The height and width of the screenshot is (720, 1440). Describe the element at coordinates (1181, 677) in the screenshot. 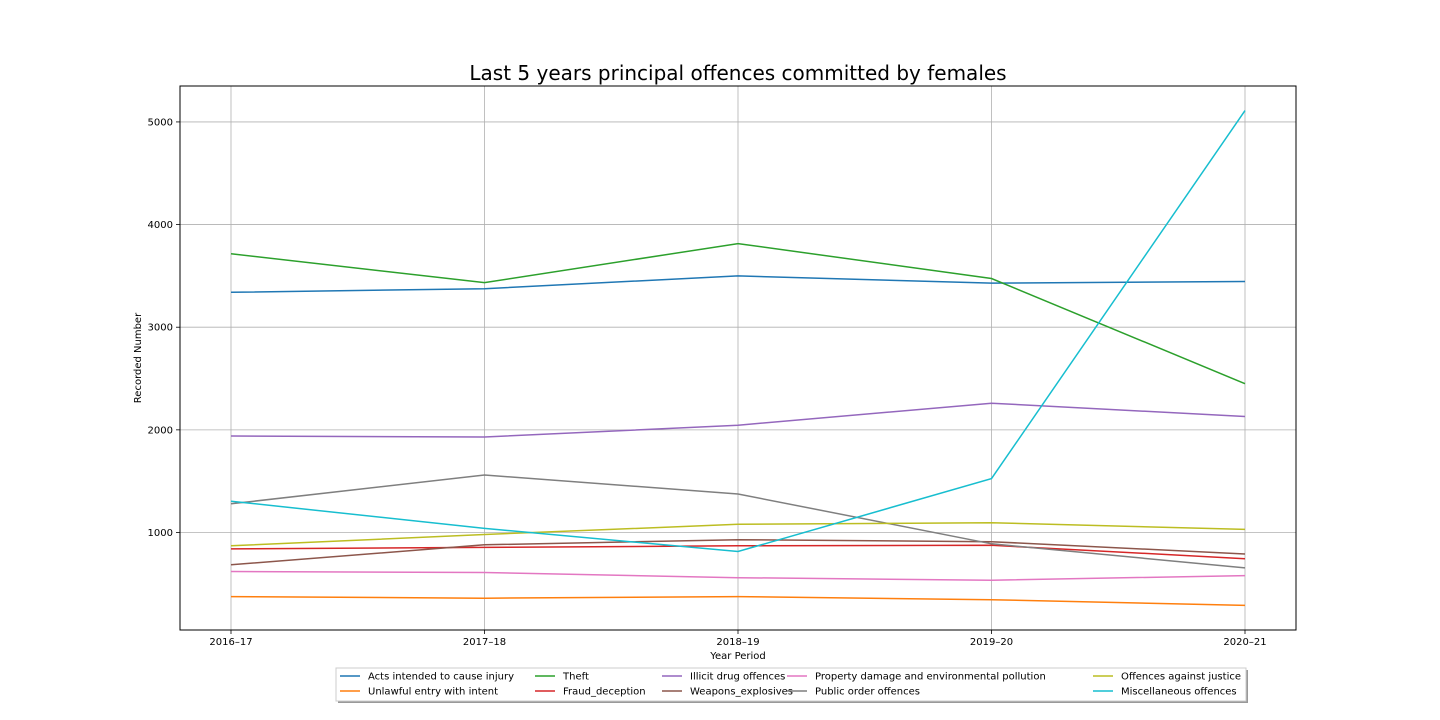

I see `legend-label-9: Offences against justice` at that location.